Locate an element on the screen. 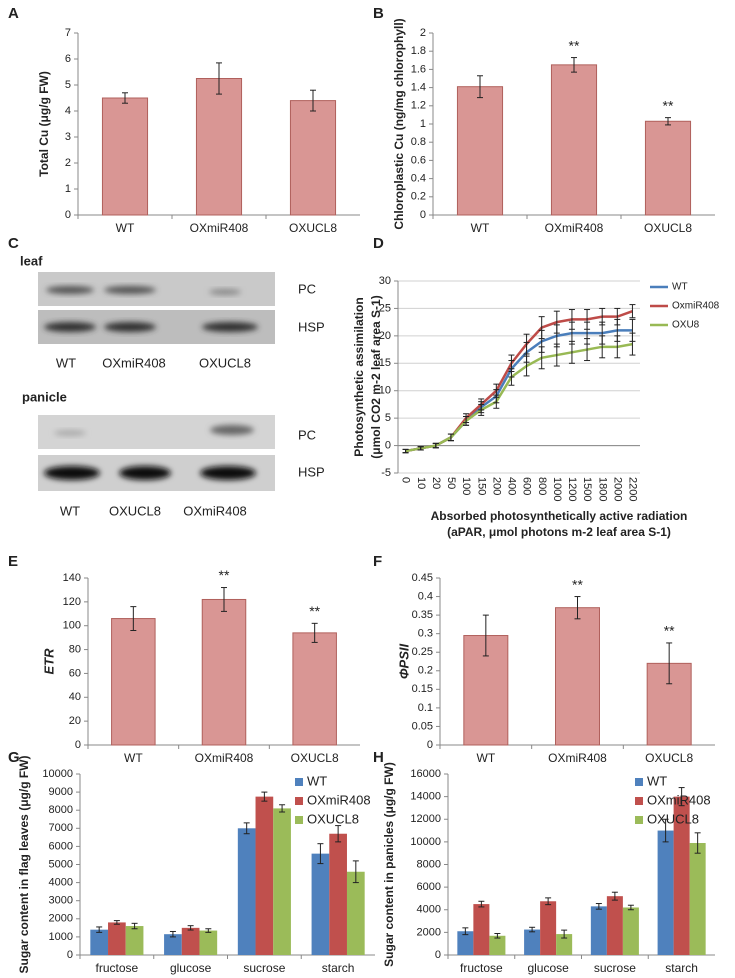 The width and height of the screenshot is (735, 978). x-tick-label: fructose is located at coordinates (117, 968).